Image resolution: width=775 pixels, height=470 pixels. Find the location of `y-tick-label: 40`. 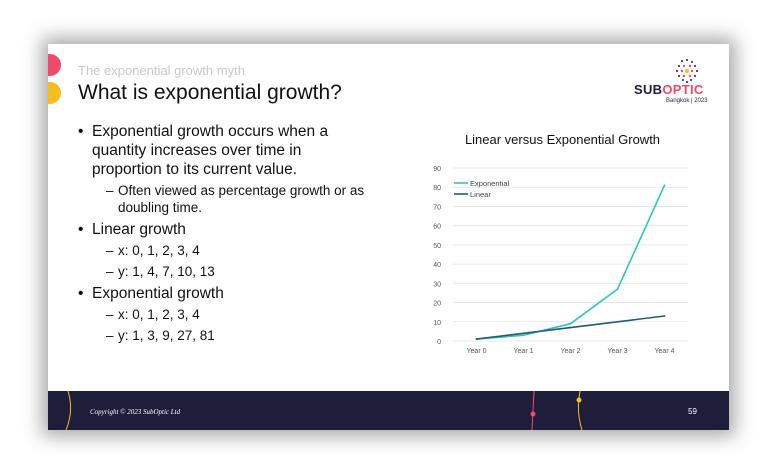

y-tick-label: 40 is located at coordinates (437, 265).